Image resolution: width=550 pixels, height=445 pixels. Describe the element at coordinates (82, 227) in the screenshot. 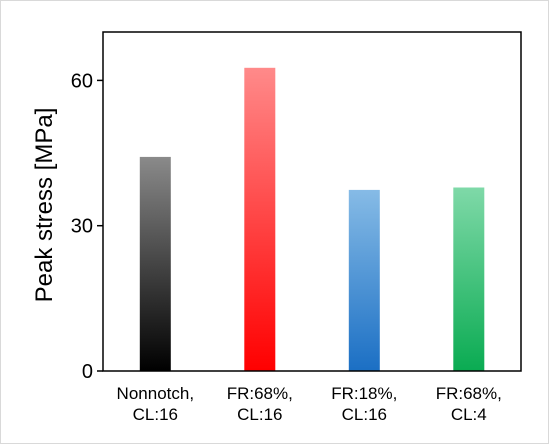

I see `y-tick-label-2: 30` at that location.